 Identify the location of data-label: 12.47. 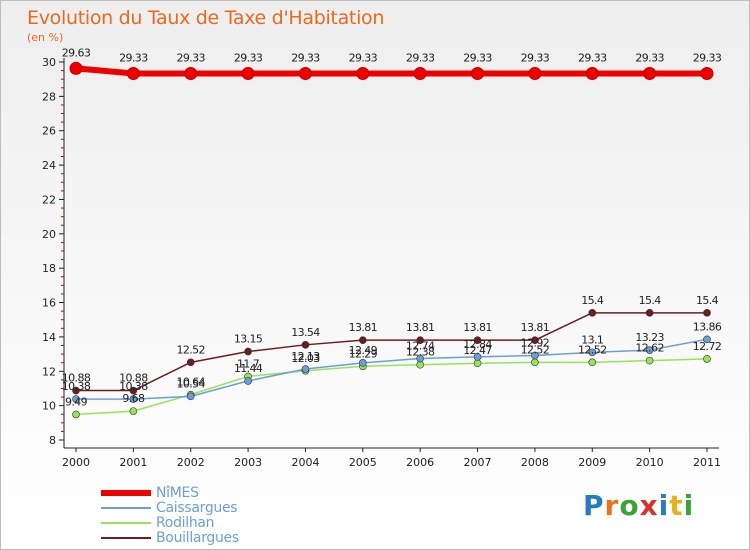
(477, 350).